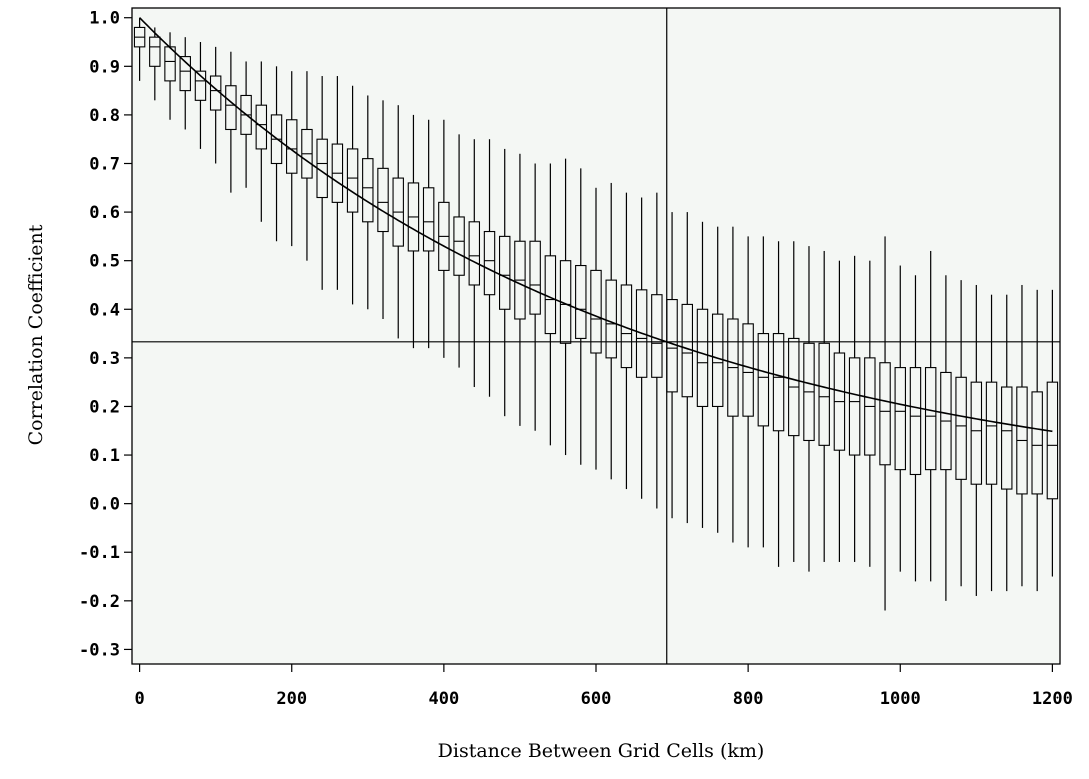 The width and height of the screenshot is (1089, 779). I want to click on x-tick-label: 600, so click(596, 699).